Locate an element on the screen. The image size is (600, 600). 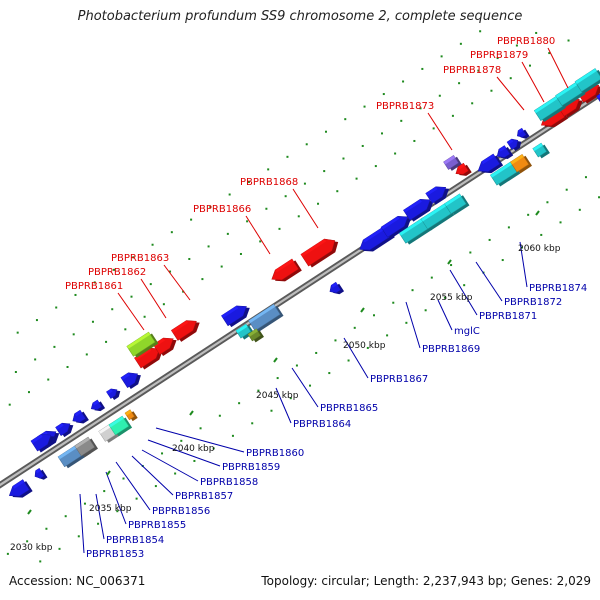
gene-label: PBPRB1853 is located at coordinates (115, 554).